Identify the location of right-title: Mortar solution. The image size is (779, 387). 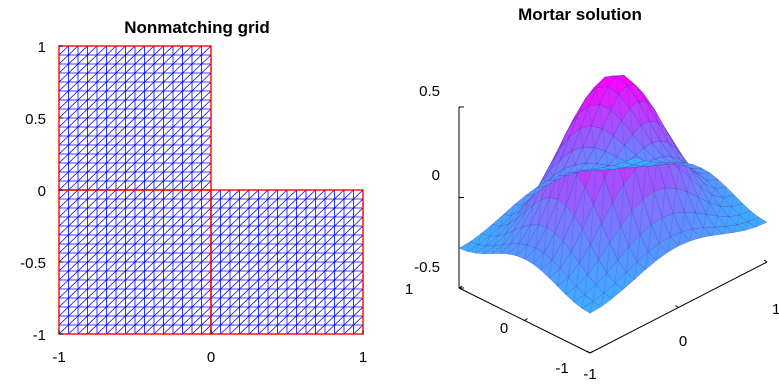
(580, 14).